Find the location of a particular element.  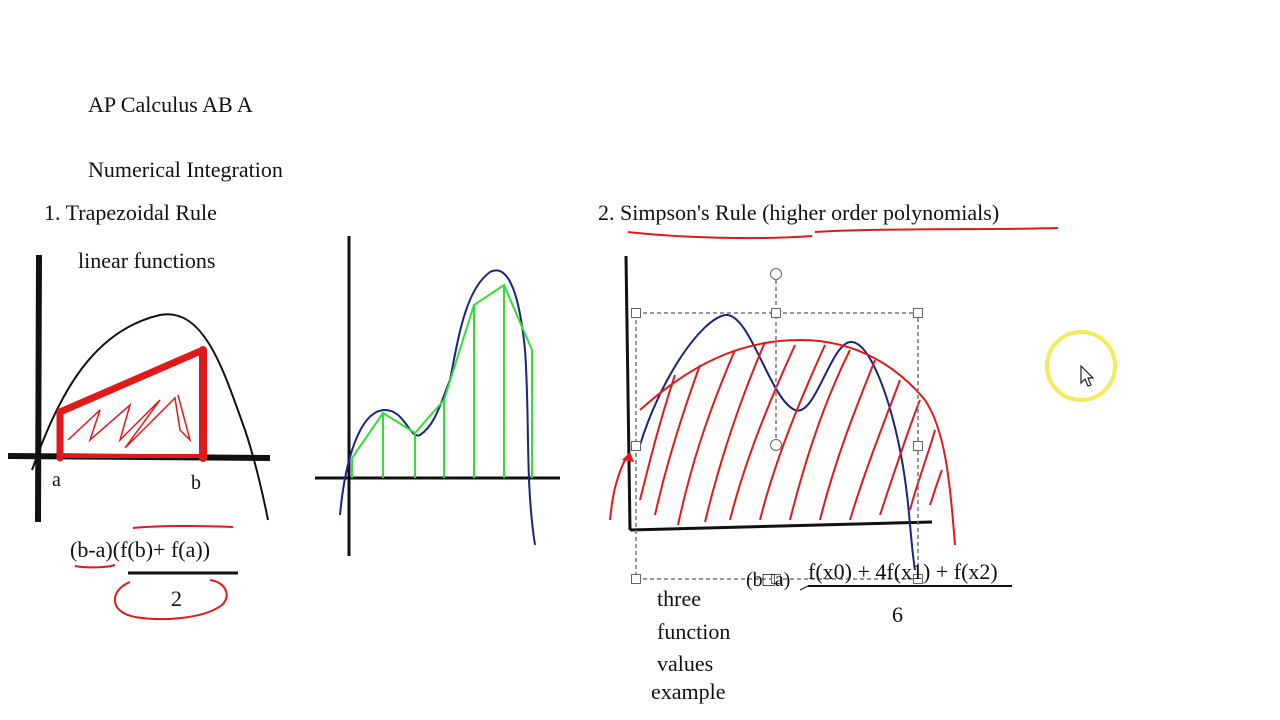

curve-f is located at coordinates (150, 417).